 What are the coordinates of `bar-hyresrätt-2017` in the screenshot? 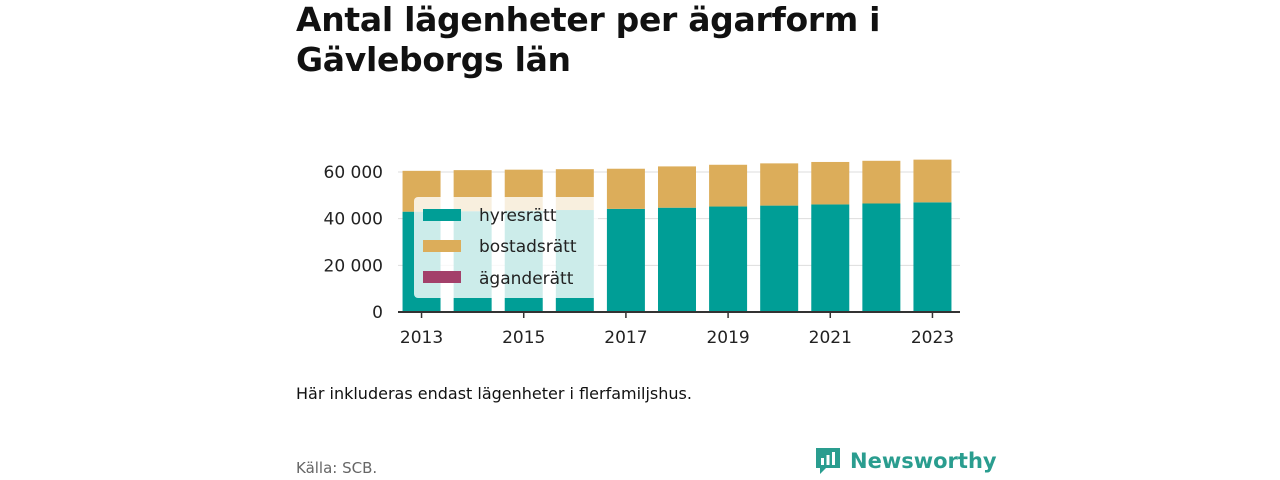 It's located at (625, 260).